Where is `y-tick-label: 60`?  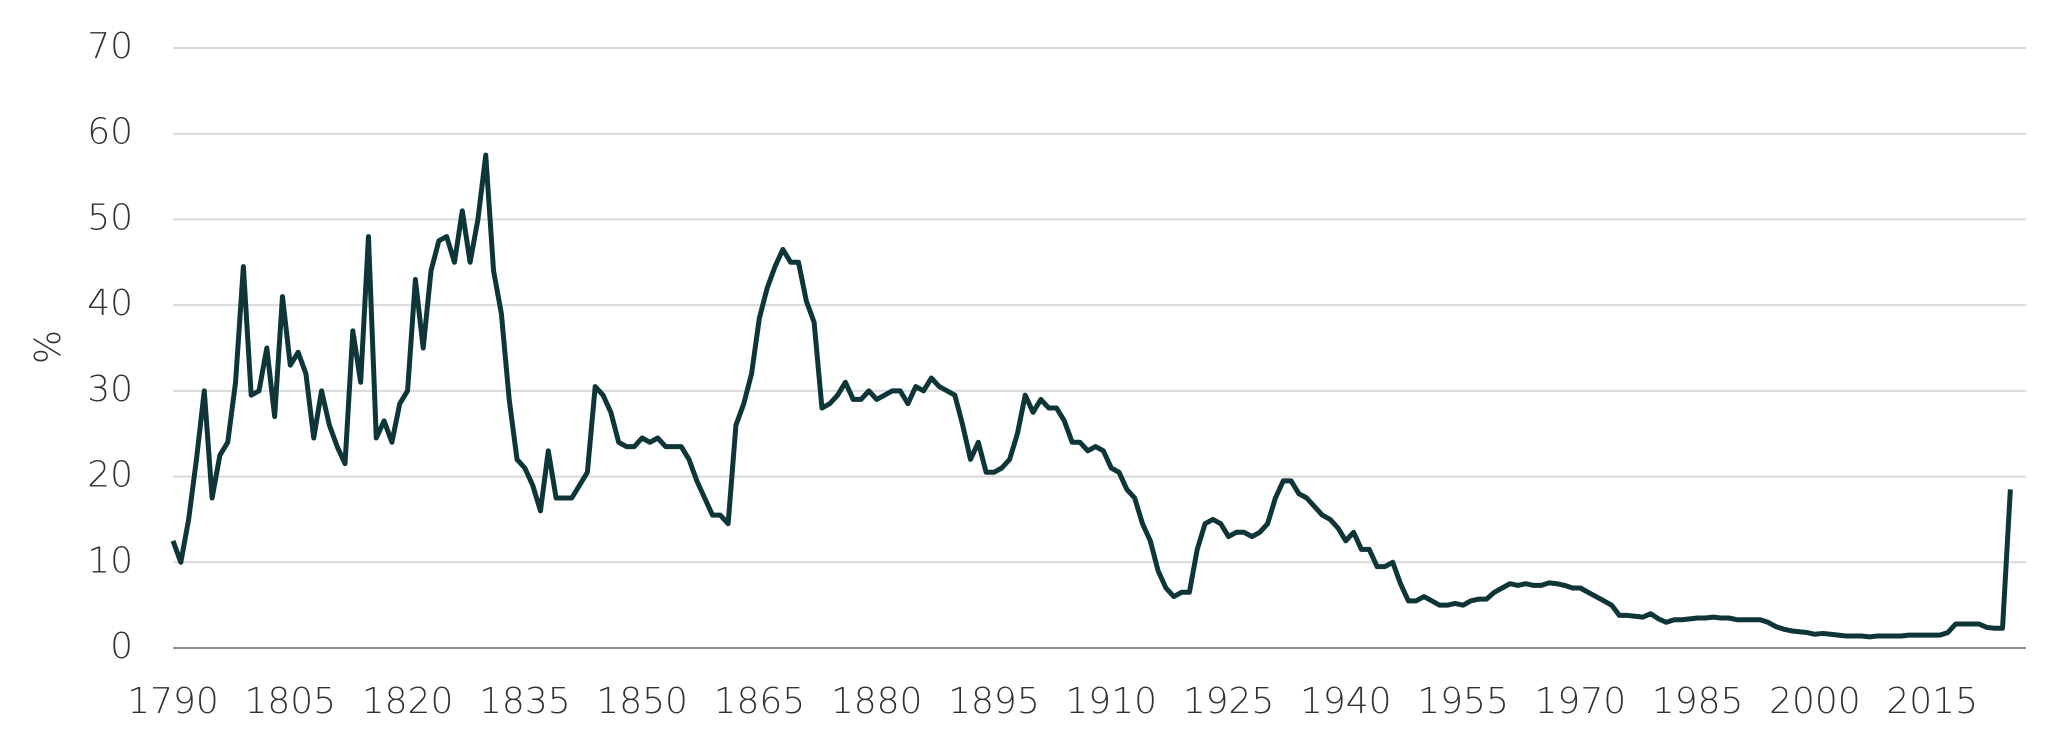 y-tick-label: 60 is located at coordinates (110, 132).